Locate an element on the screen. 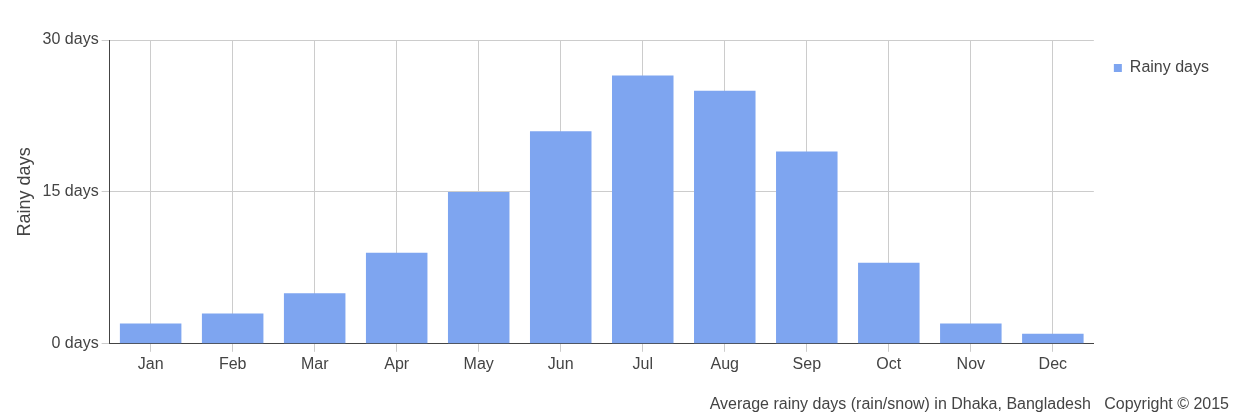 The image size is (1249, 417). text: Average rainy days (rain/snow) in Dhaka, Bangladesh Copyright © 2015 is located at coordinates (969, 404).